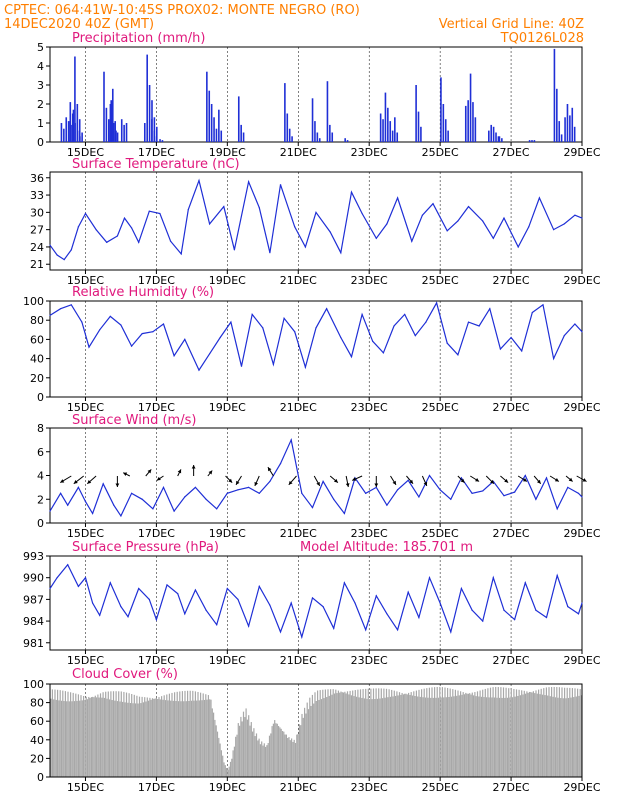 This screenshot has width=618, height=800. What do you see at coordinates (369, 407) in the screenshot?
I see `x-tick-label: 23DEC` at bounding box center [369, 407].